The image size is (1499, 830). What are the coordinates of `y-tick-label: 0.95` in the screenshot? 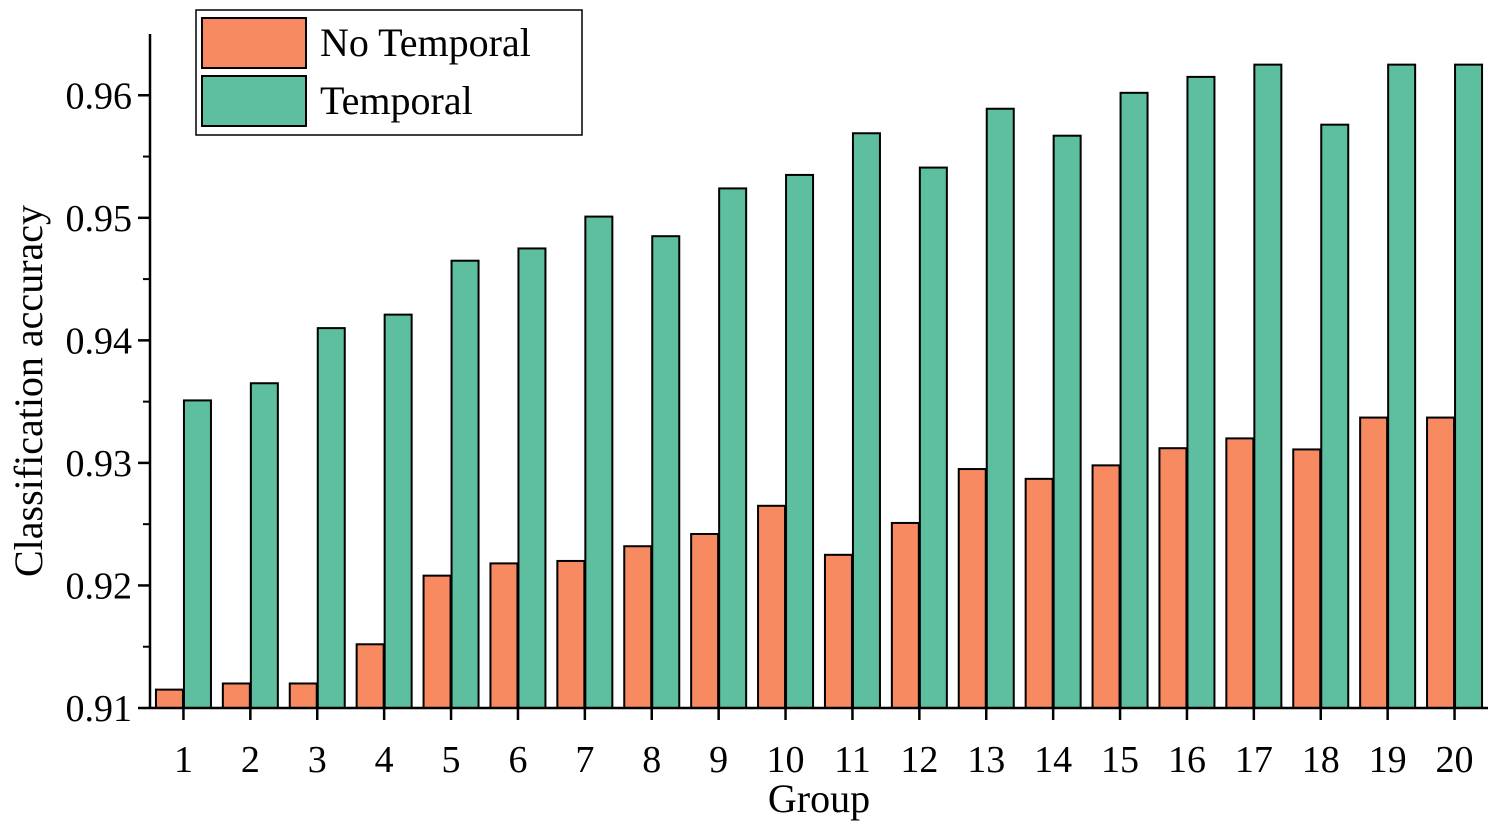 It's located at (99, 219).